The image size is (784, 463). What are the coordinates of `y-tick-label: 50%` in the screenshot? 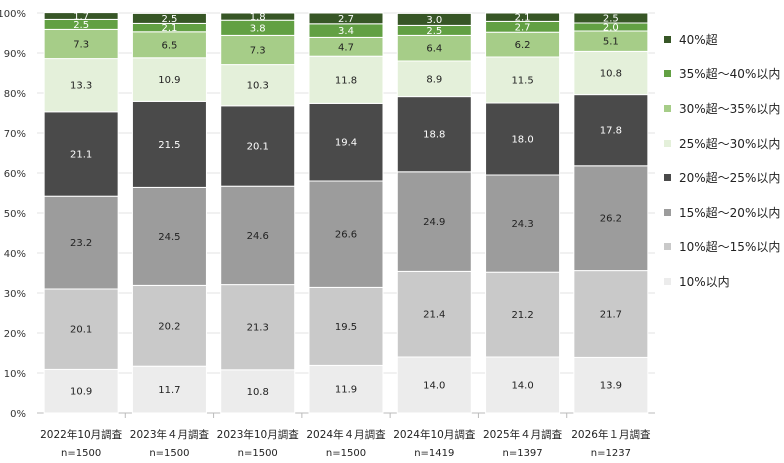 It's located at (15, 214).